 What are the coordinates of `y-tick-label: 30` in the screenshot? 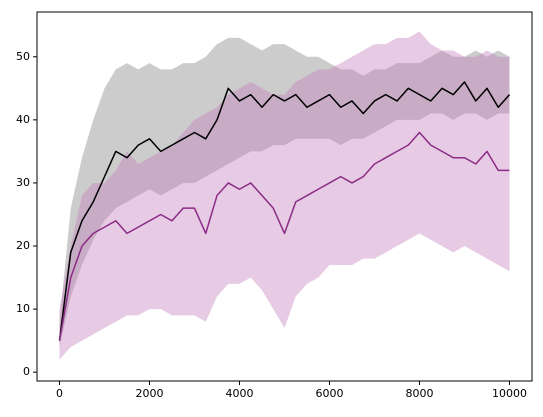 It's located at (23, 182).